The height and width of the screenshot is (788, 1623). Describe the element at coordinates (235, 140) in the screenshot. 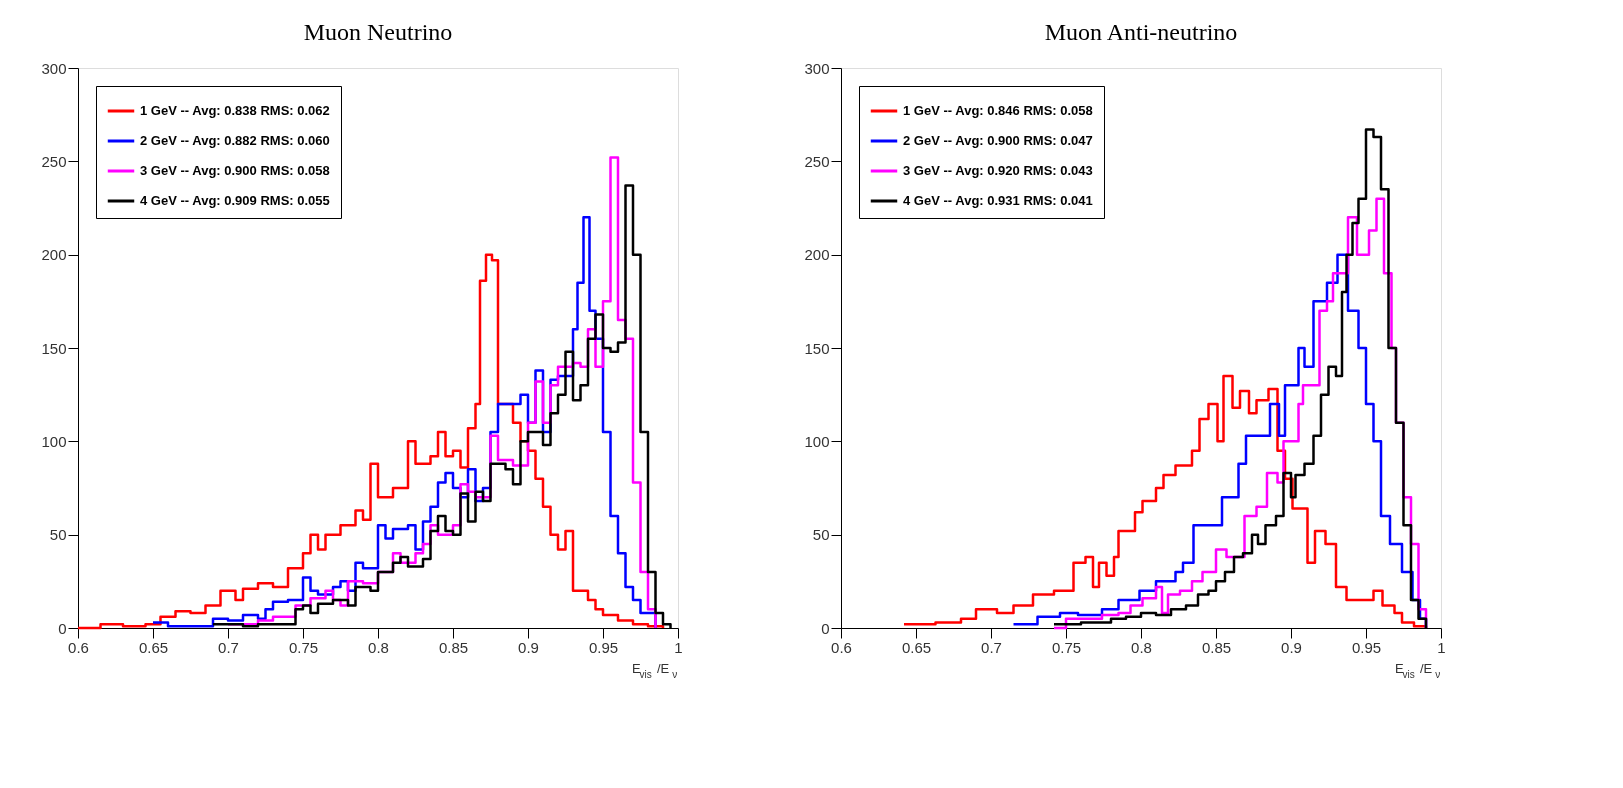

I see `legend-label: 2 GeV -- Avg: 0.882 RMS: 0.060` at that location.